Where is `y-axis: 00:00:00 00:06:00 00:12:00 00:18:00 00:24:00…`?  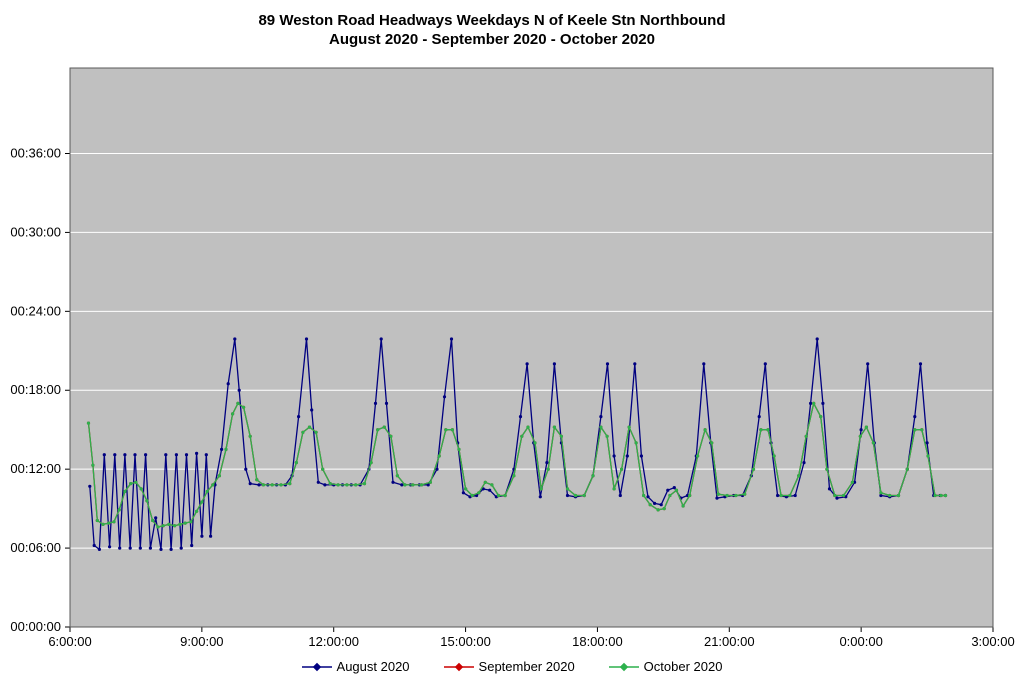 y-axis: 00:00:00 00:06:00 00:12:00 00:18:00 00:24:00… is located at coordinates (40, 389).